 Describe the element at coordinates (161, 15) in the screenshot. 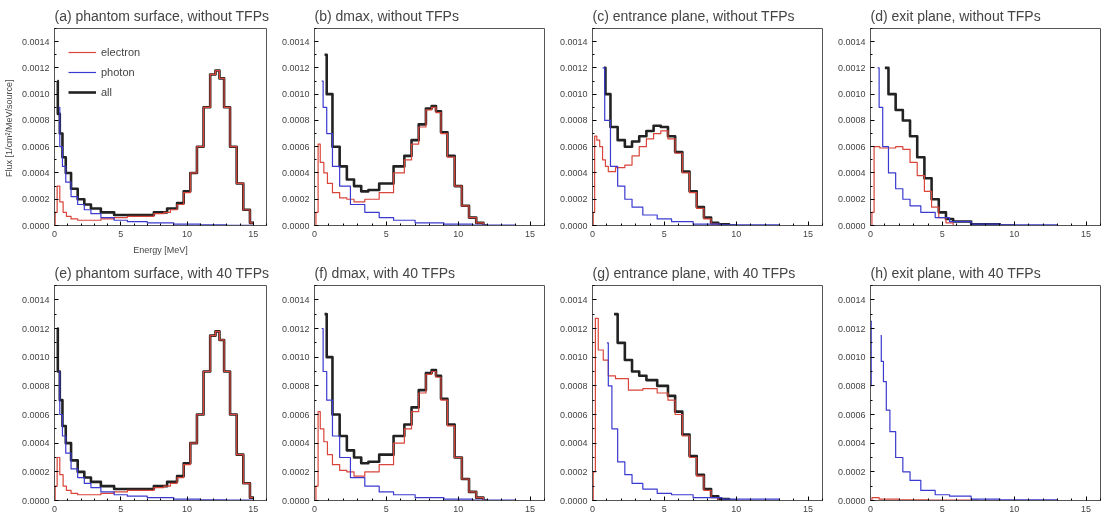

I see `chart-title: (a) phantom surface, without TFPs` at that location.